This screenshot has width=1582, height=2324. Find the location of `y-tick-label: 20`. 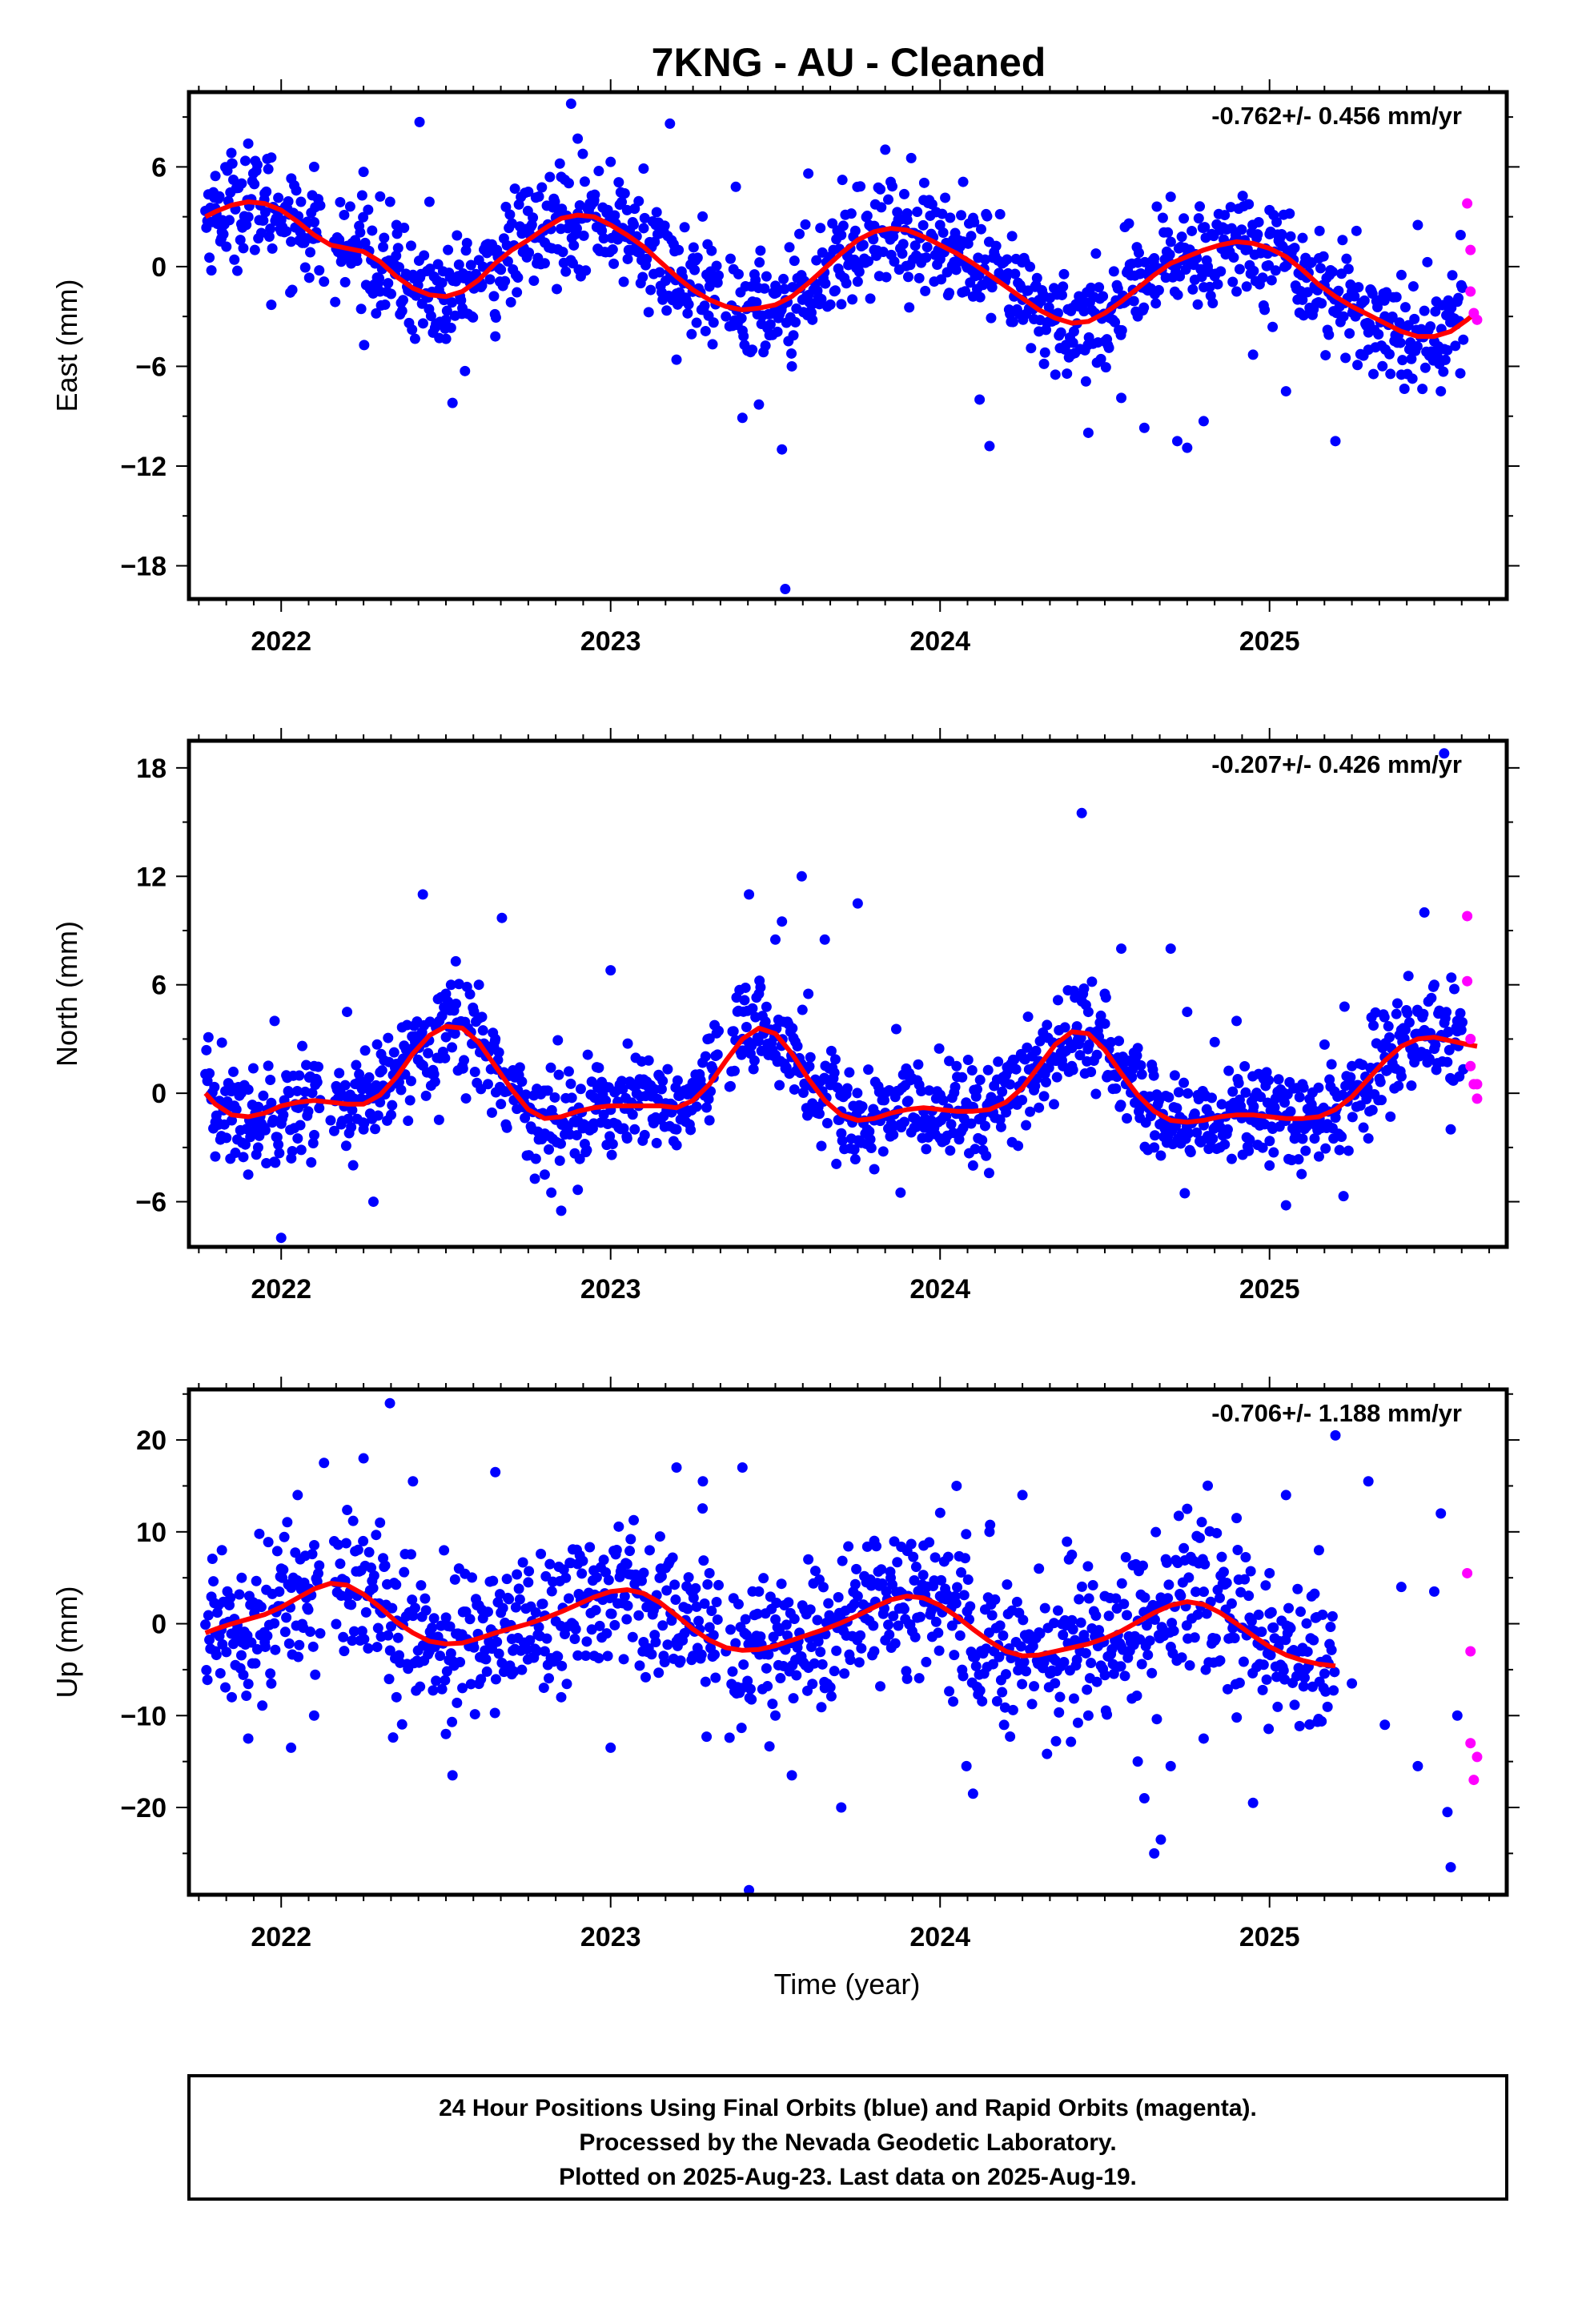

y-tick-label: 20 is located at coordinates (151, 1440).